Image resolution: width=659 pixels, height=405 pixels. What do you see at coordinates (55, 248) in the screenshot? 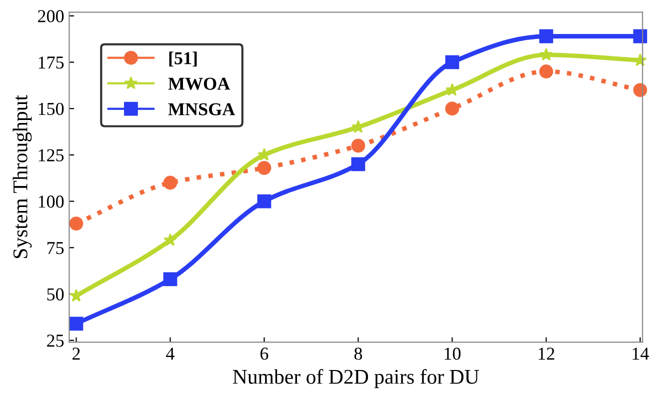
I see `y-tick-label: 75` at bounding box center [55, 248].